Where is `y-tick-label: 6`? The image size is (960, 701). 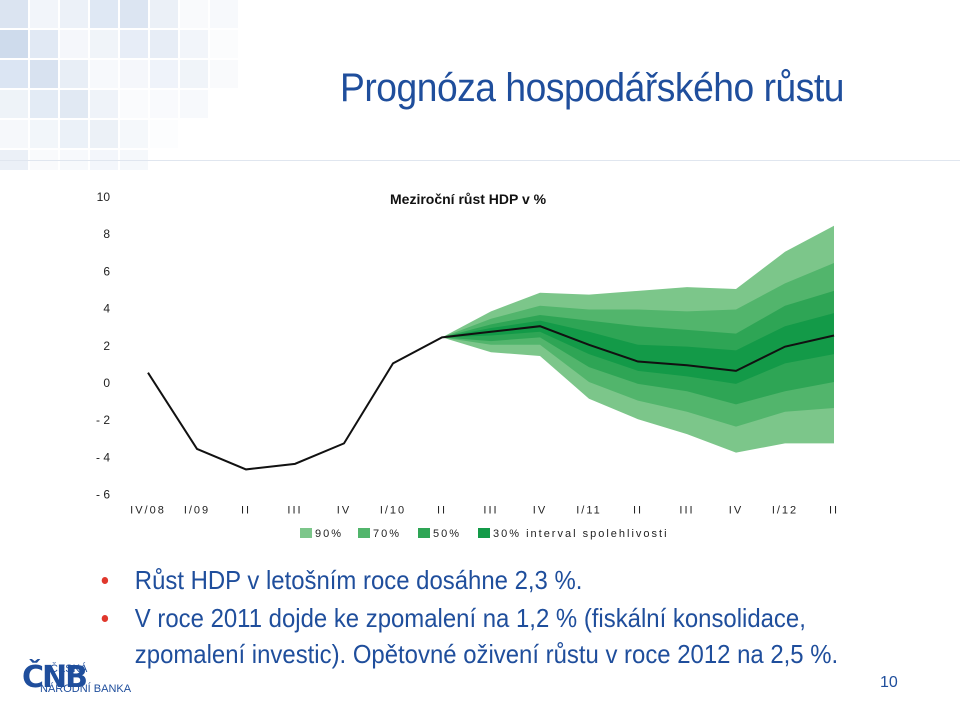
y-tick-label: 6 is located at coordinates (106, 271).